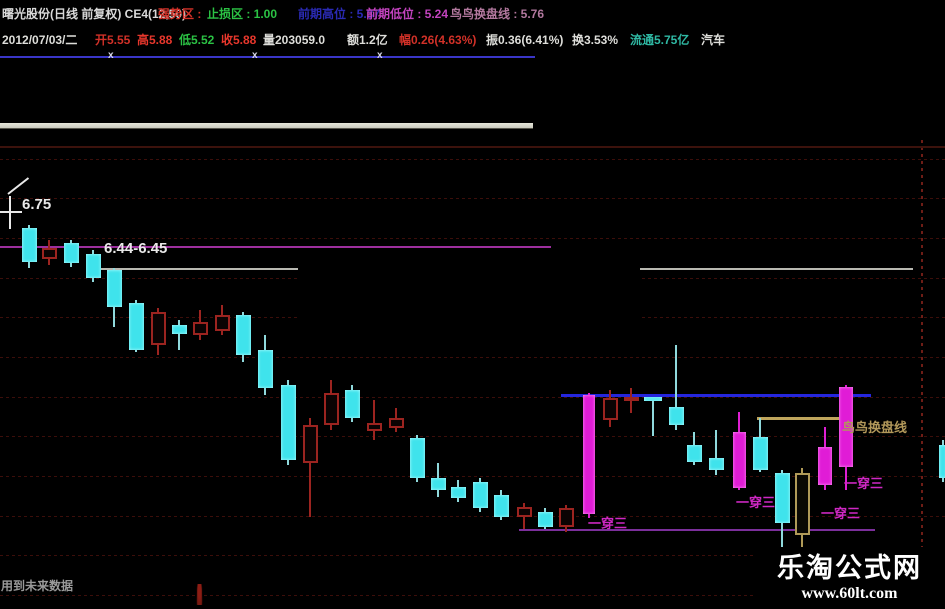 The height and width of the screenshot is (609, 945). I want to click on date-value: 2012/07/03/二, so click(40, 40).